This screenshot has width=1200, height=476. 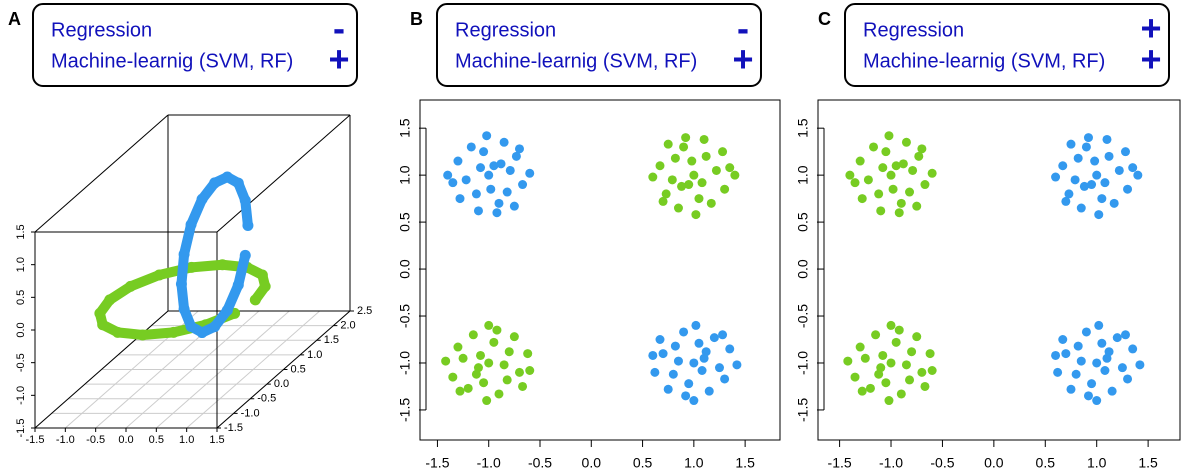 What do you see at coordinates (405, 410) in the screenshot?
I see `y-tick-label: -1.5` at bounding box center [405, 410].